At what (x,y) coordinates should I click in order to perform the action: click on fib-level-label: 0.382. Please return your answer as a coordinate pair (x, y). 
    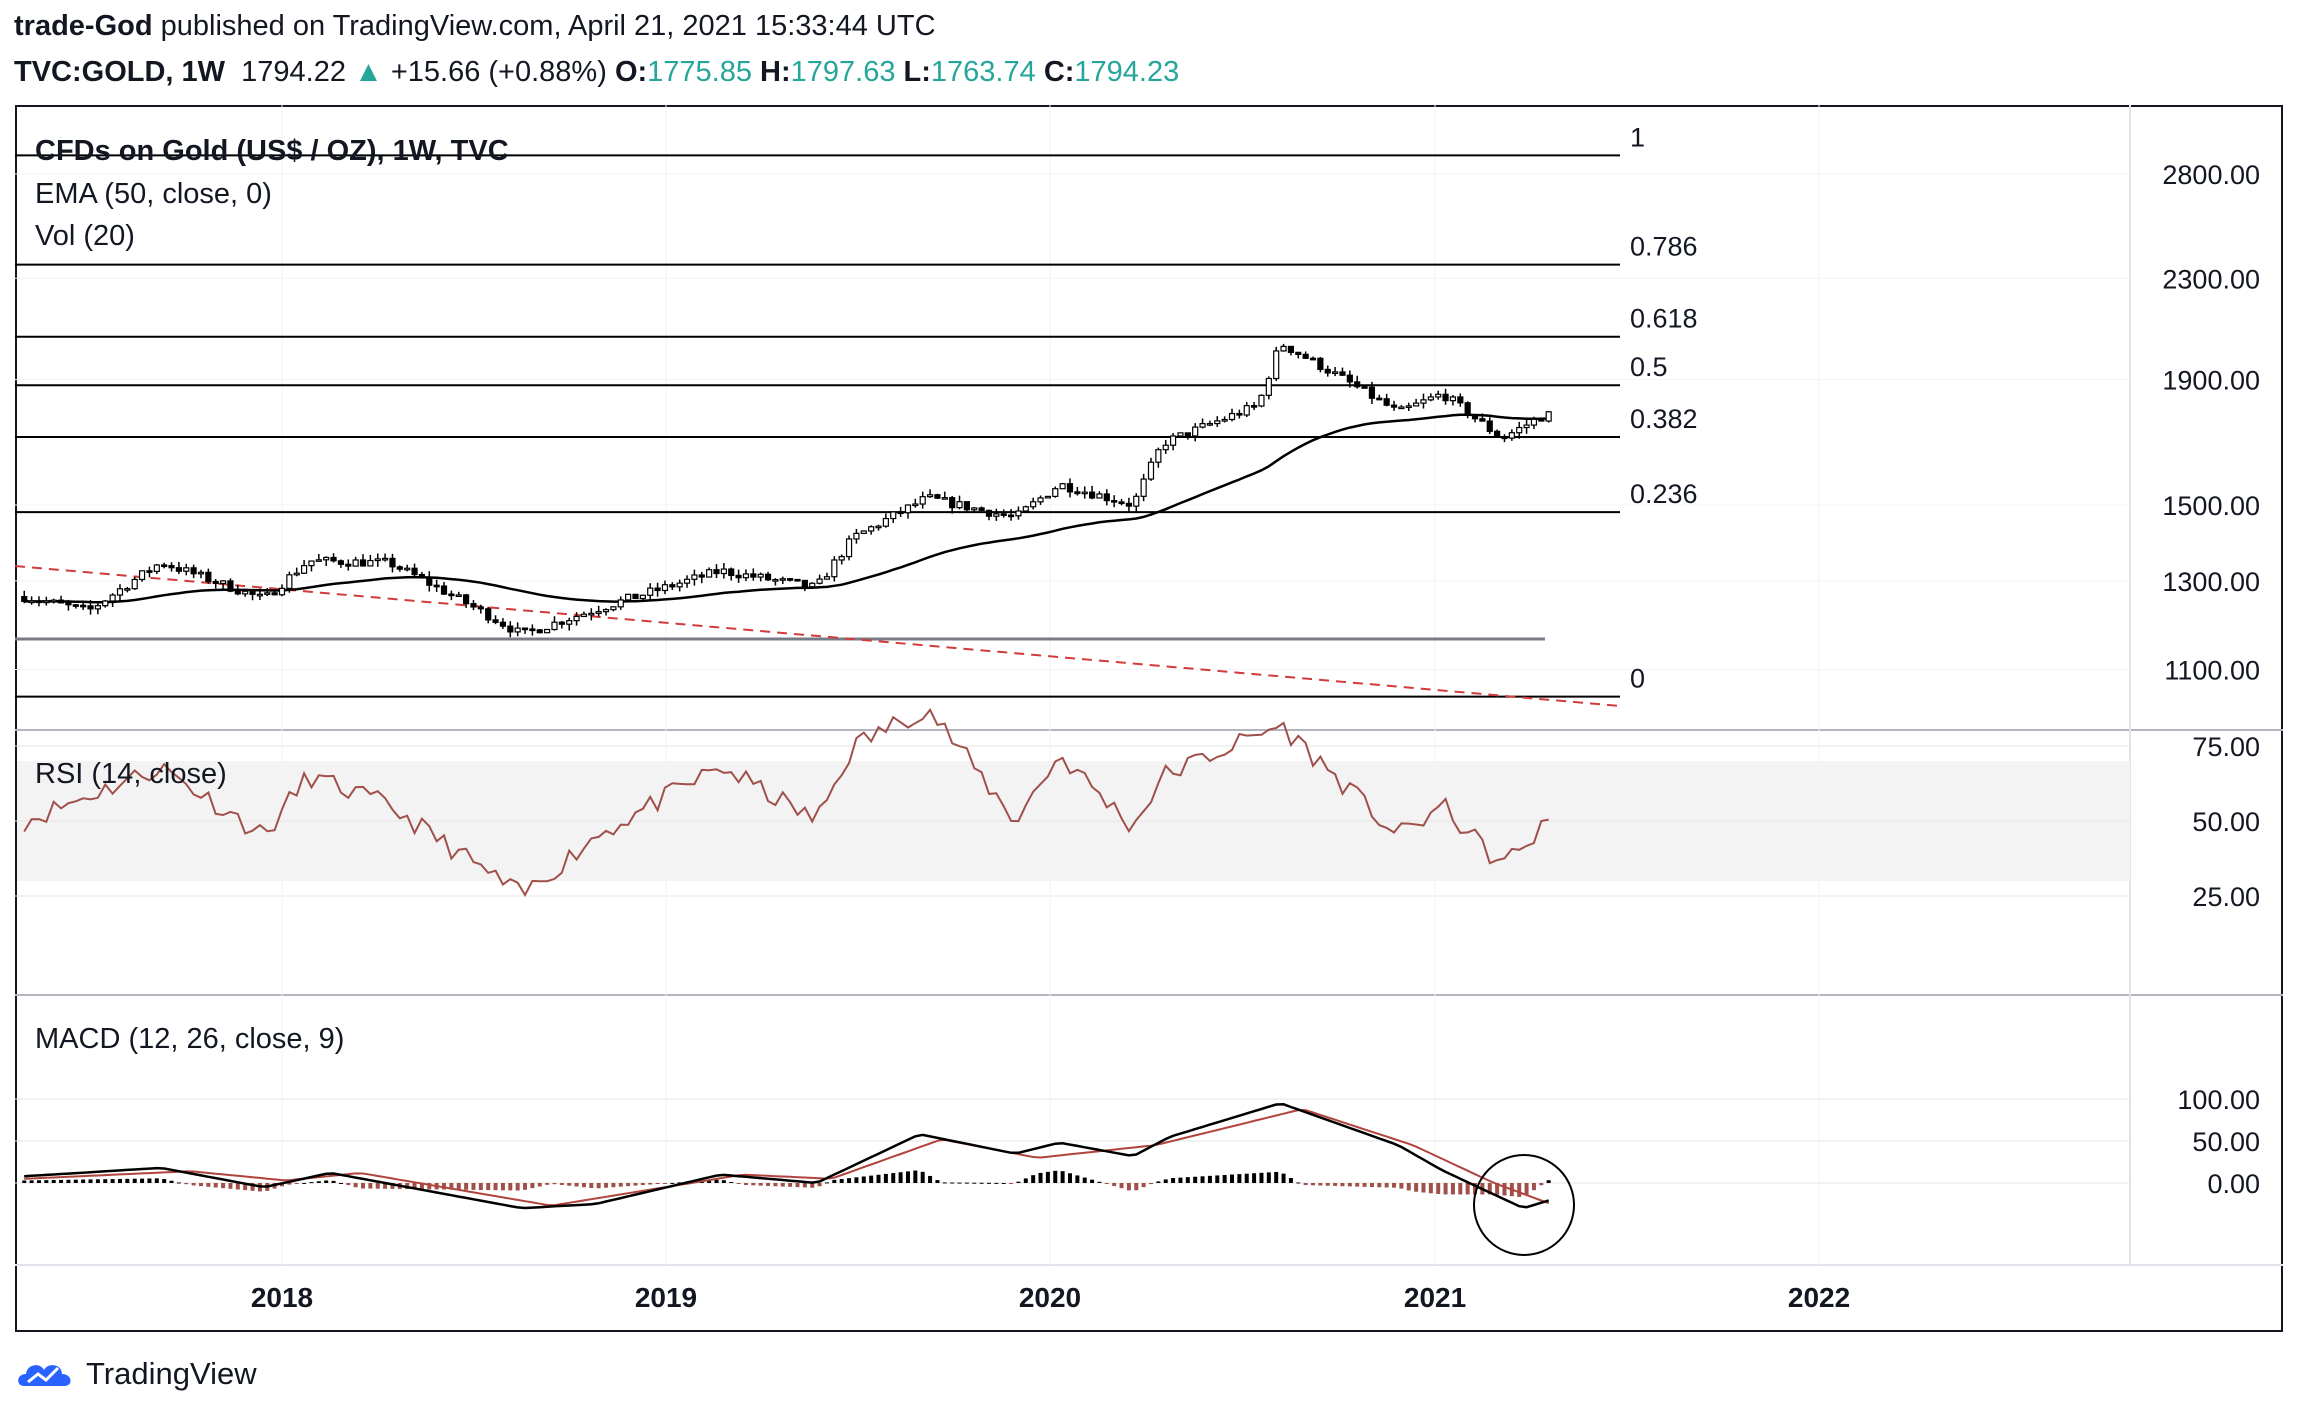
    Looking at the image, I should click on (1664, 419).